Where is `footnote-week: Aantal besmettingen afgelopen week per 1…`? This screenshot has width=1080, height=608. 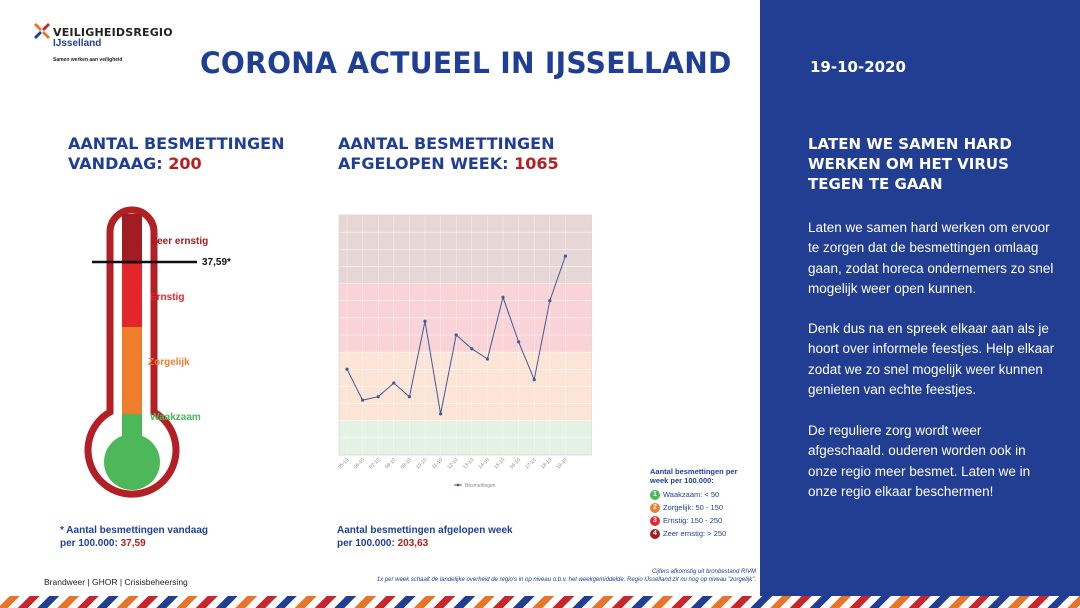 footnote-week: Aantal besmettingen afgelopen week per 1… is located at coordinates (425, 537).